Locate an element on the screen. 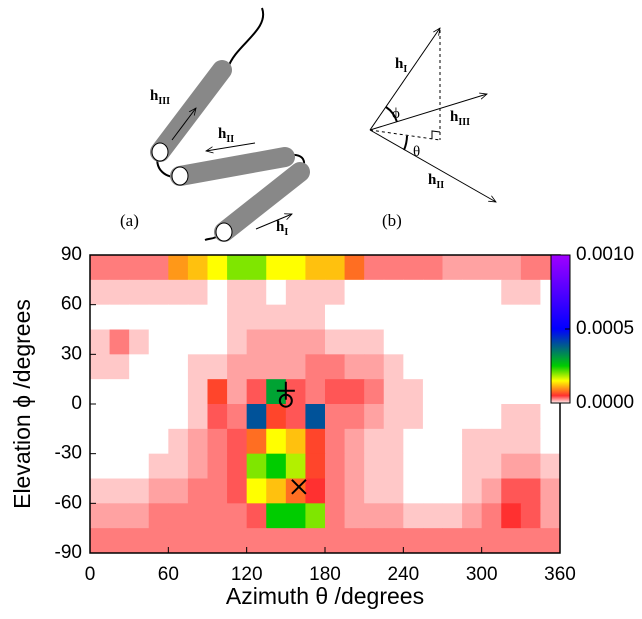 This screenshot has height=619, width=642. x-tick-label: 360 is located at coordinates (560, 574).